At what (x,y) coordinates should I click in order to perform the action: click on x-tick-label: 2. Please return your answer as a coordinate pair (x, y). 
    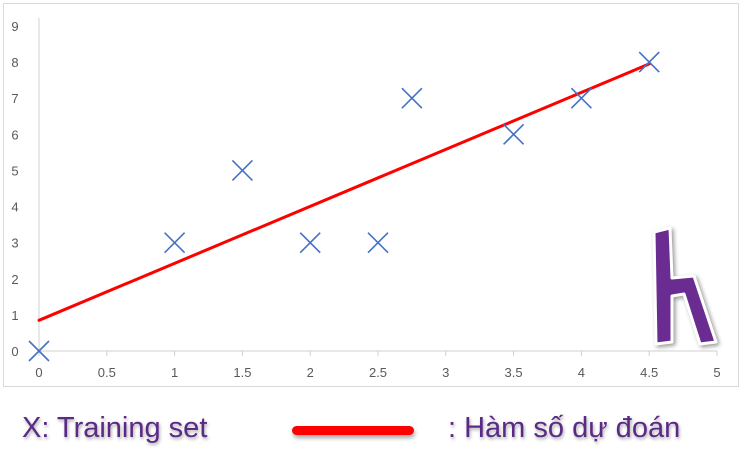
    Looking at the image, I should click on (310, 372).